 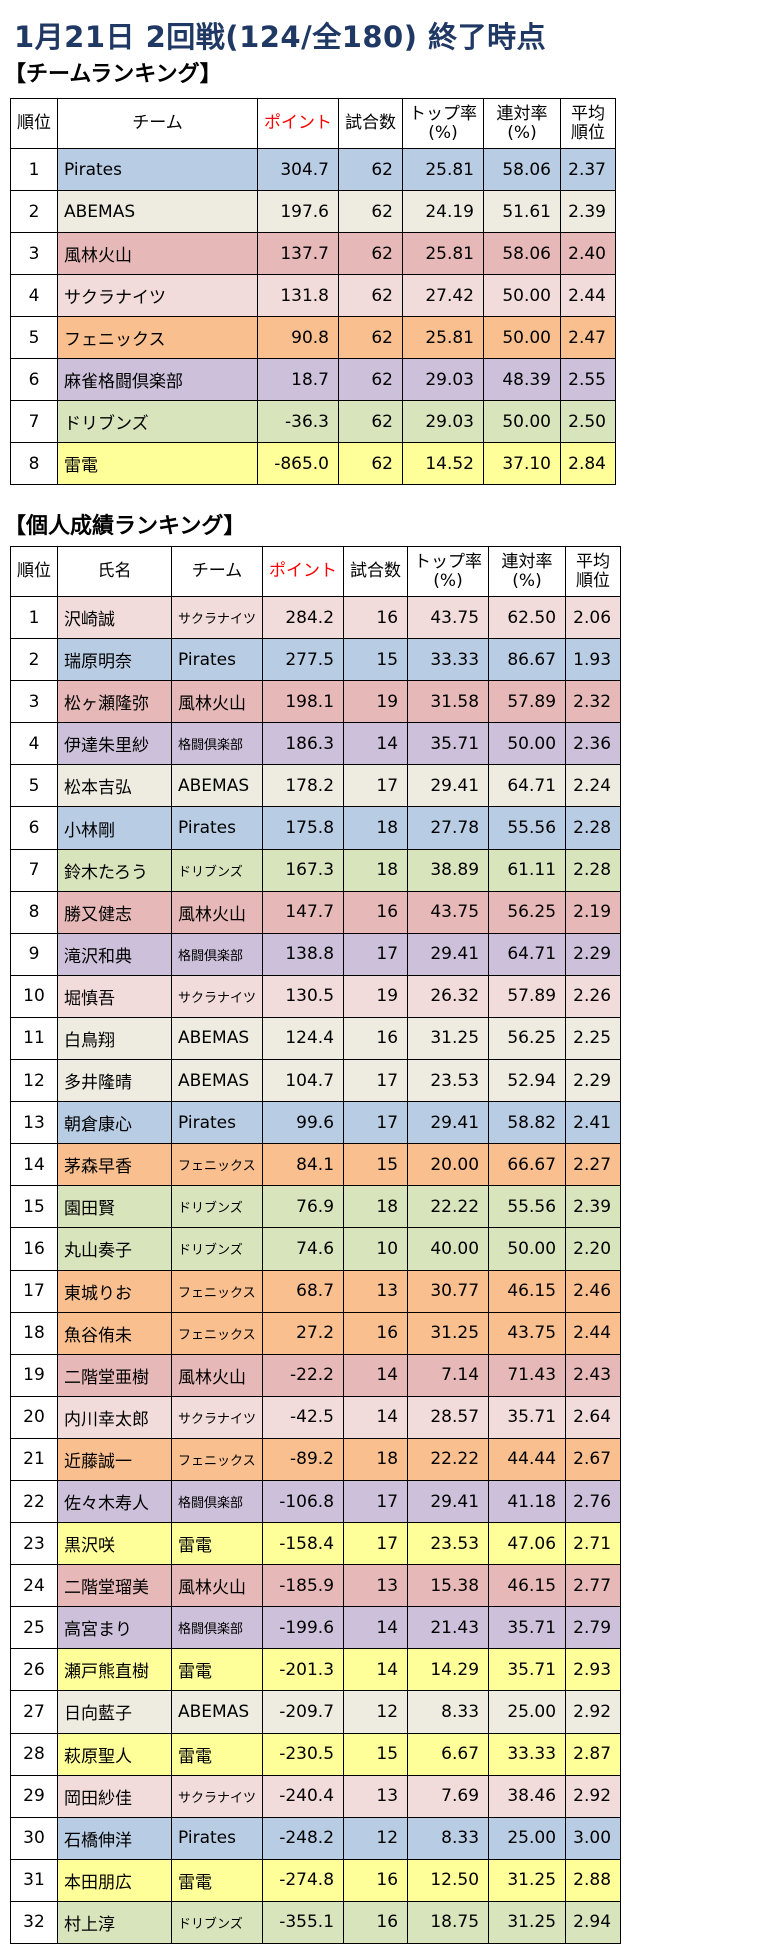 What do you see at coordinates (34, 1165) in the screenshot?
I see `rank-cell: 14` at bounding box center [34, 1165].